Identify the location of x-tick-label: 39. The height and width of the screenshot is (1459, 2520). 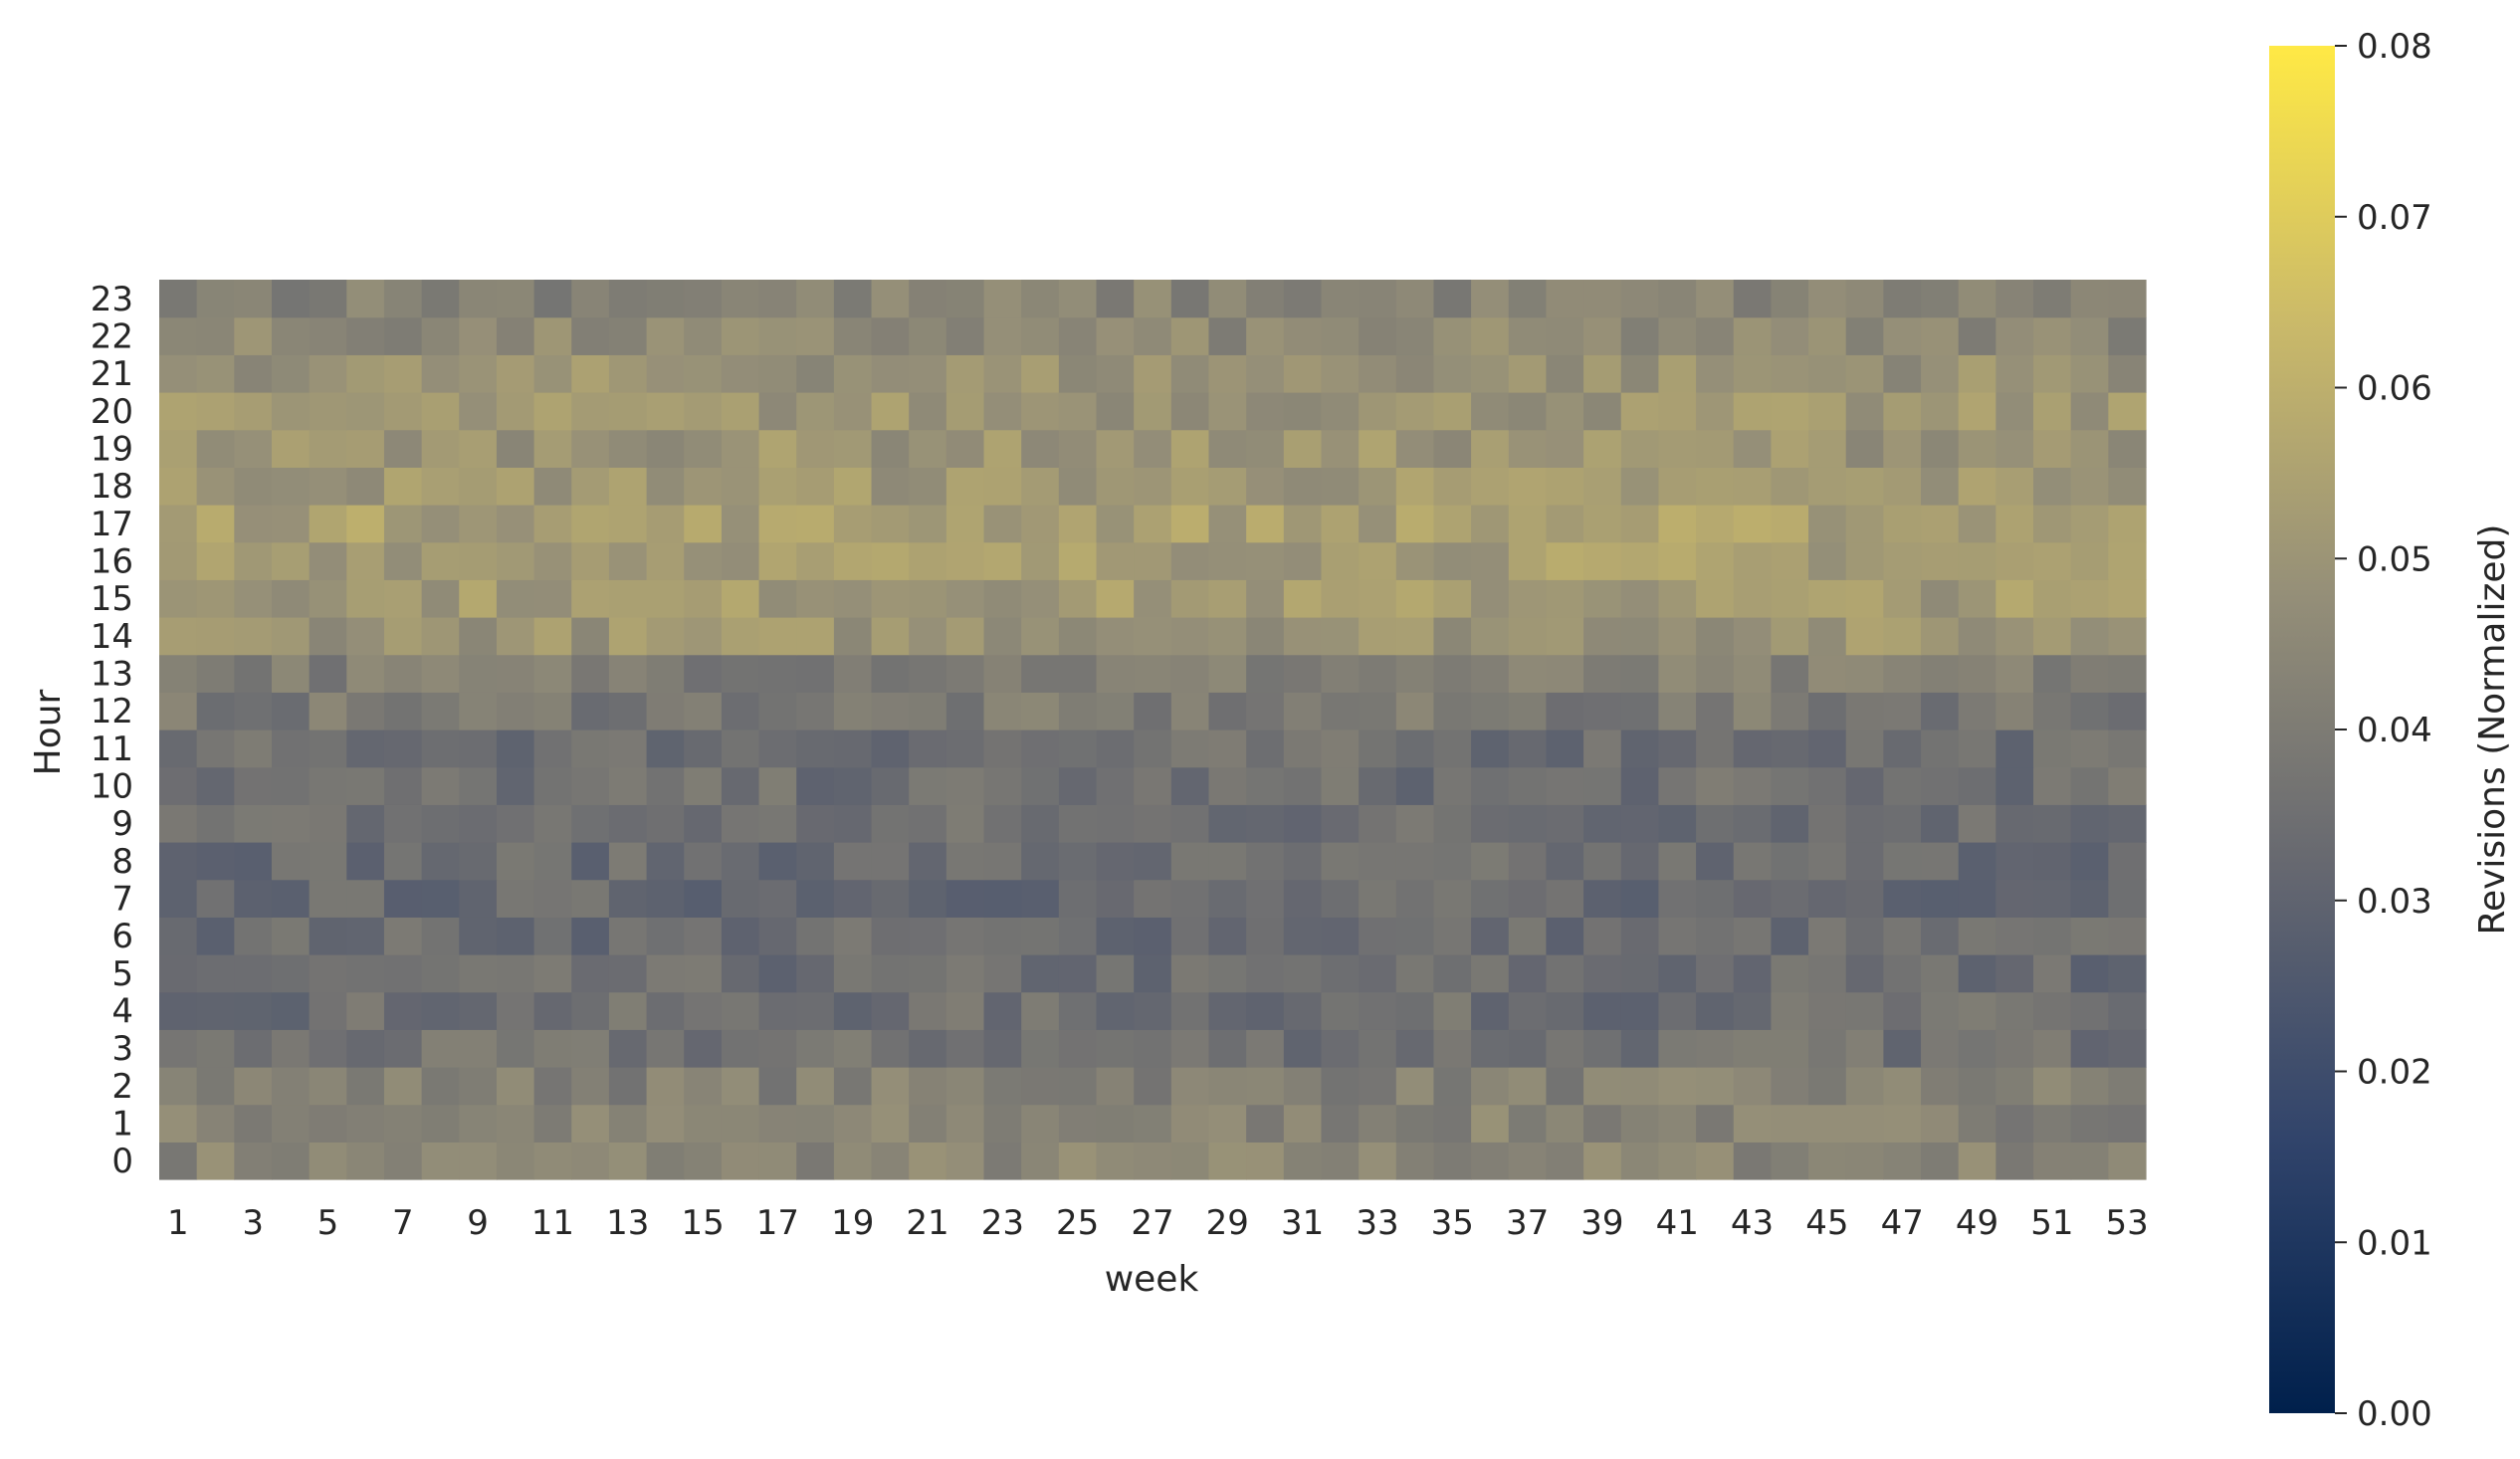
(1601, 1223).